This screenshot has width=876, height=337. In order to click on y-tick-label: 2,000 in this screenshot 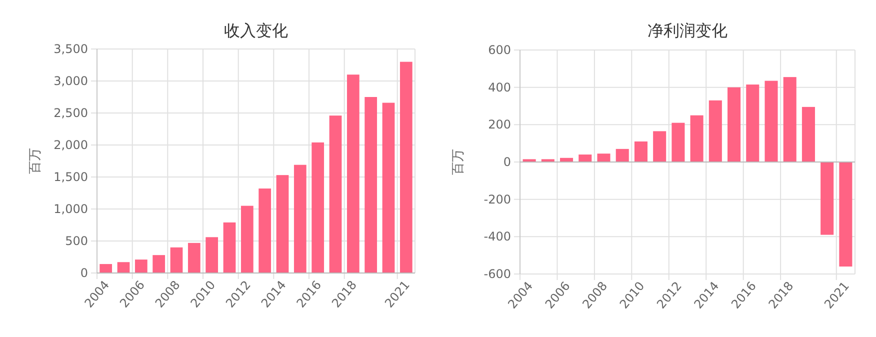, I will do `click(71, 145)`.